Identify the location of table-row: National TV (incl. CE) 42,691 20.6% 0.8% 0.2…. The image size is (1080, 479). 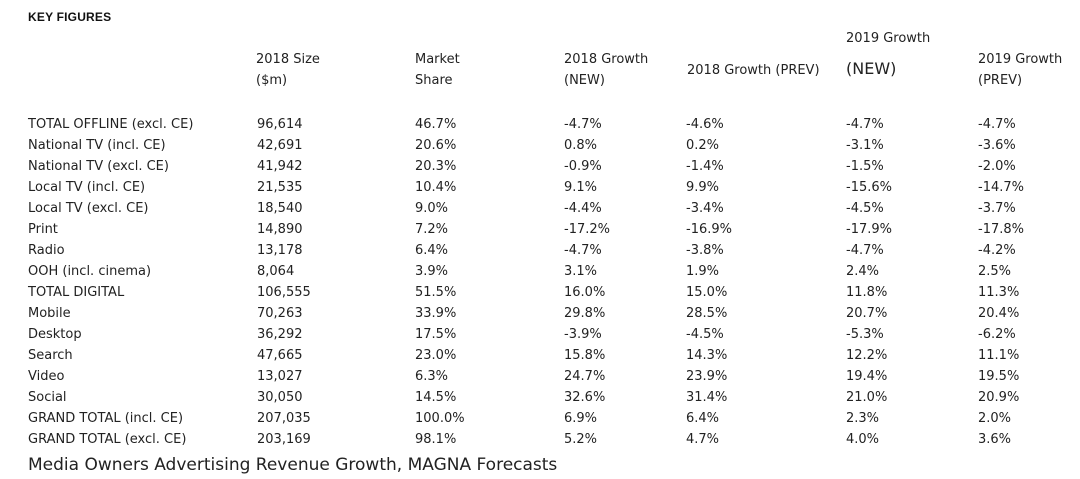
(548, 145).